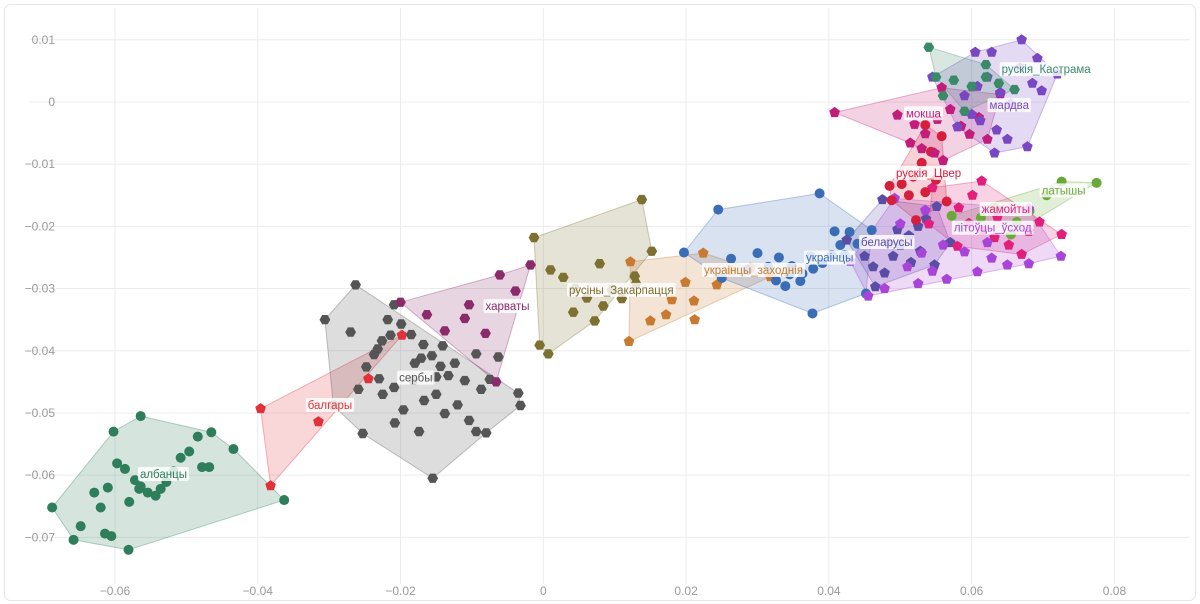 The width and height of the screenshot is (1200, 604). I want to click on cluster-label-group: рускія_Кастрама, so click(1046, 69).